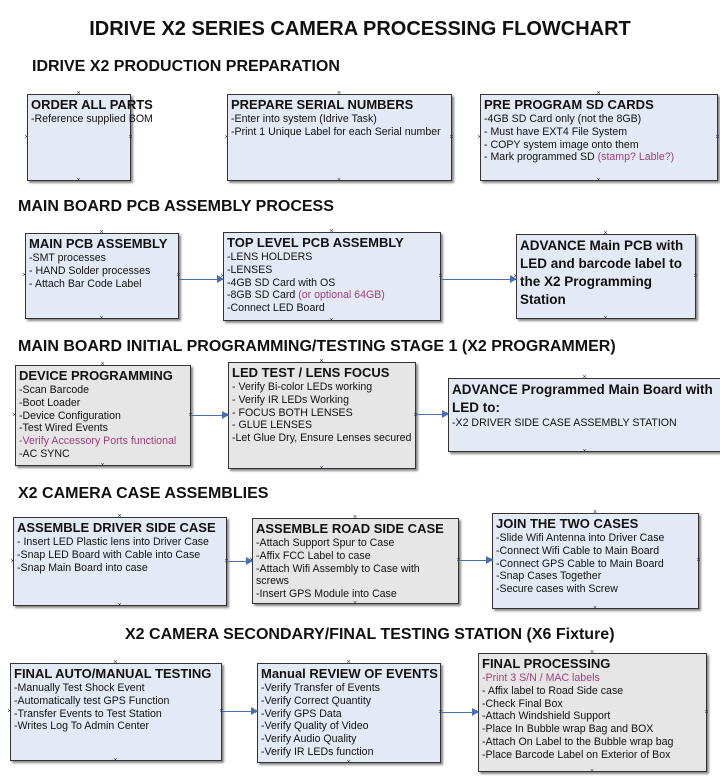  What do you see at coordinates (592, 704) in the screenshot?
I see `box-line: -Check Final Box` at bounding box center [592, 704].